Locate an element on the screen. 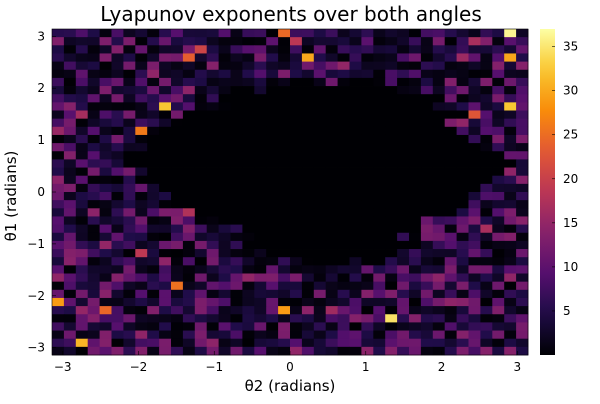  y-axis-label: θ1 (radians) is located at coordinates (11, 196).